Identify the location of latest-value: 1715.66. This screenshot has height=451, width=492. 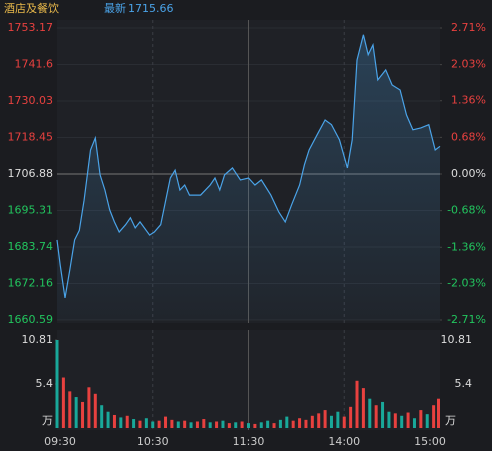
(151, 8).